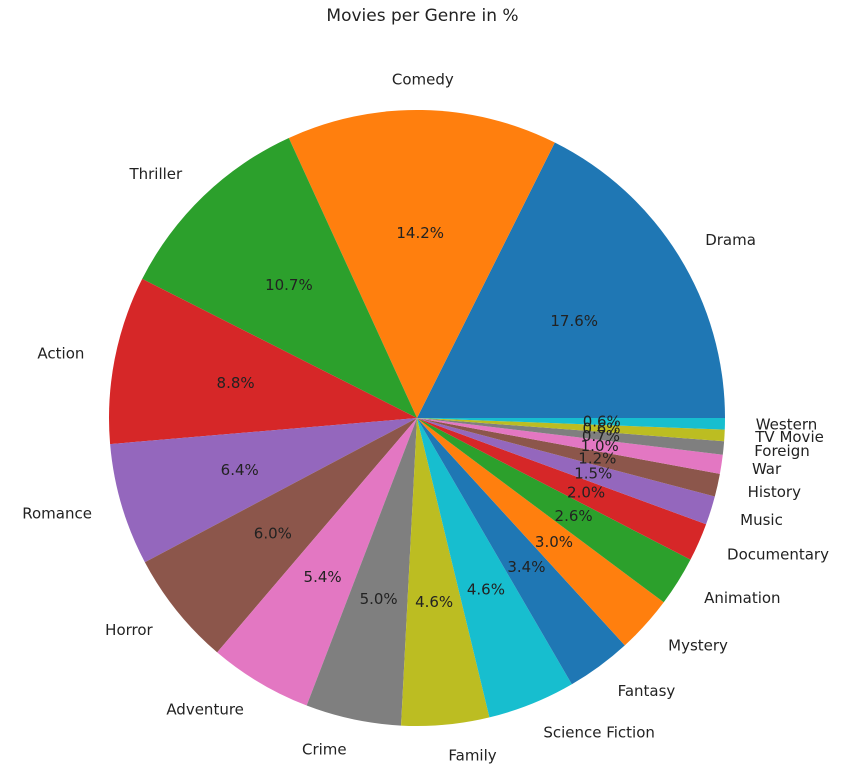 The image size is (845, 778). Describe the element at coordinates (574, 321) in the screenshot. I see `percent-label-drama: 17.6%` at that location.